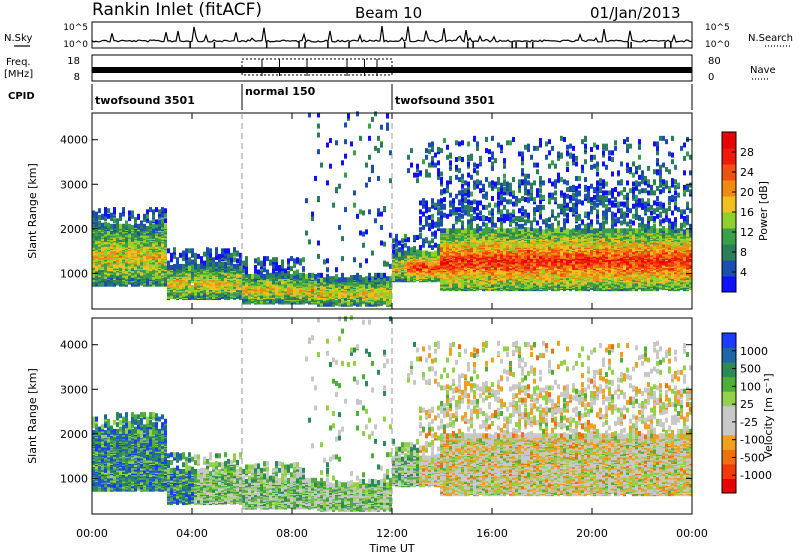 Image resolution: width=800 pixels, height=554 pixels. I want to click on noise-left-tick-bottom: 10^0, so click(75, 45).